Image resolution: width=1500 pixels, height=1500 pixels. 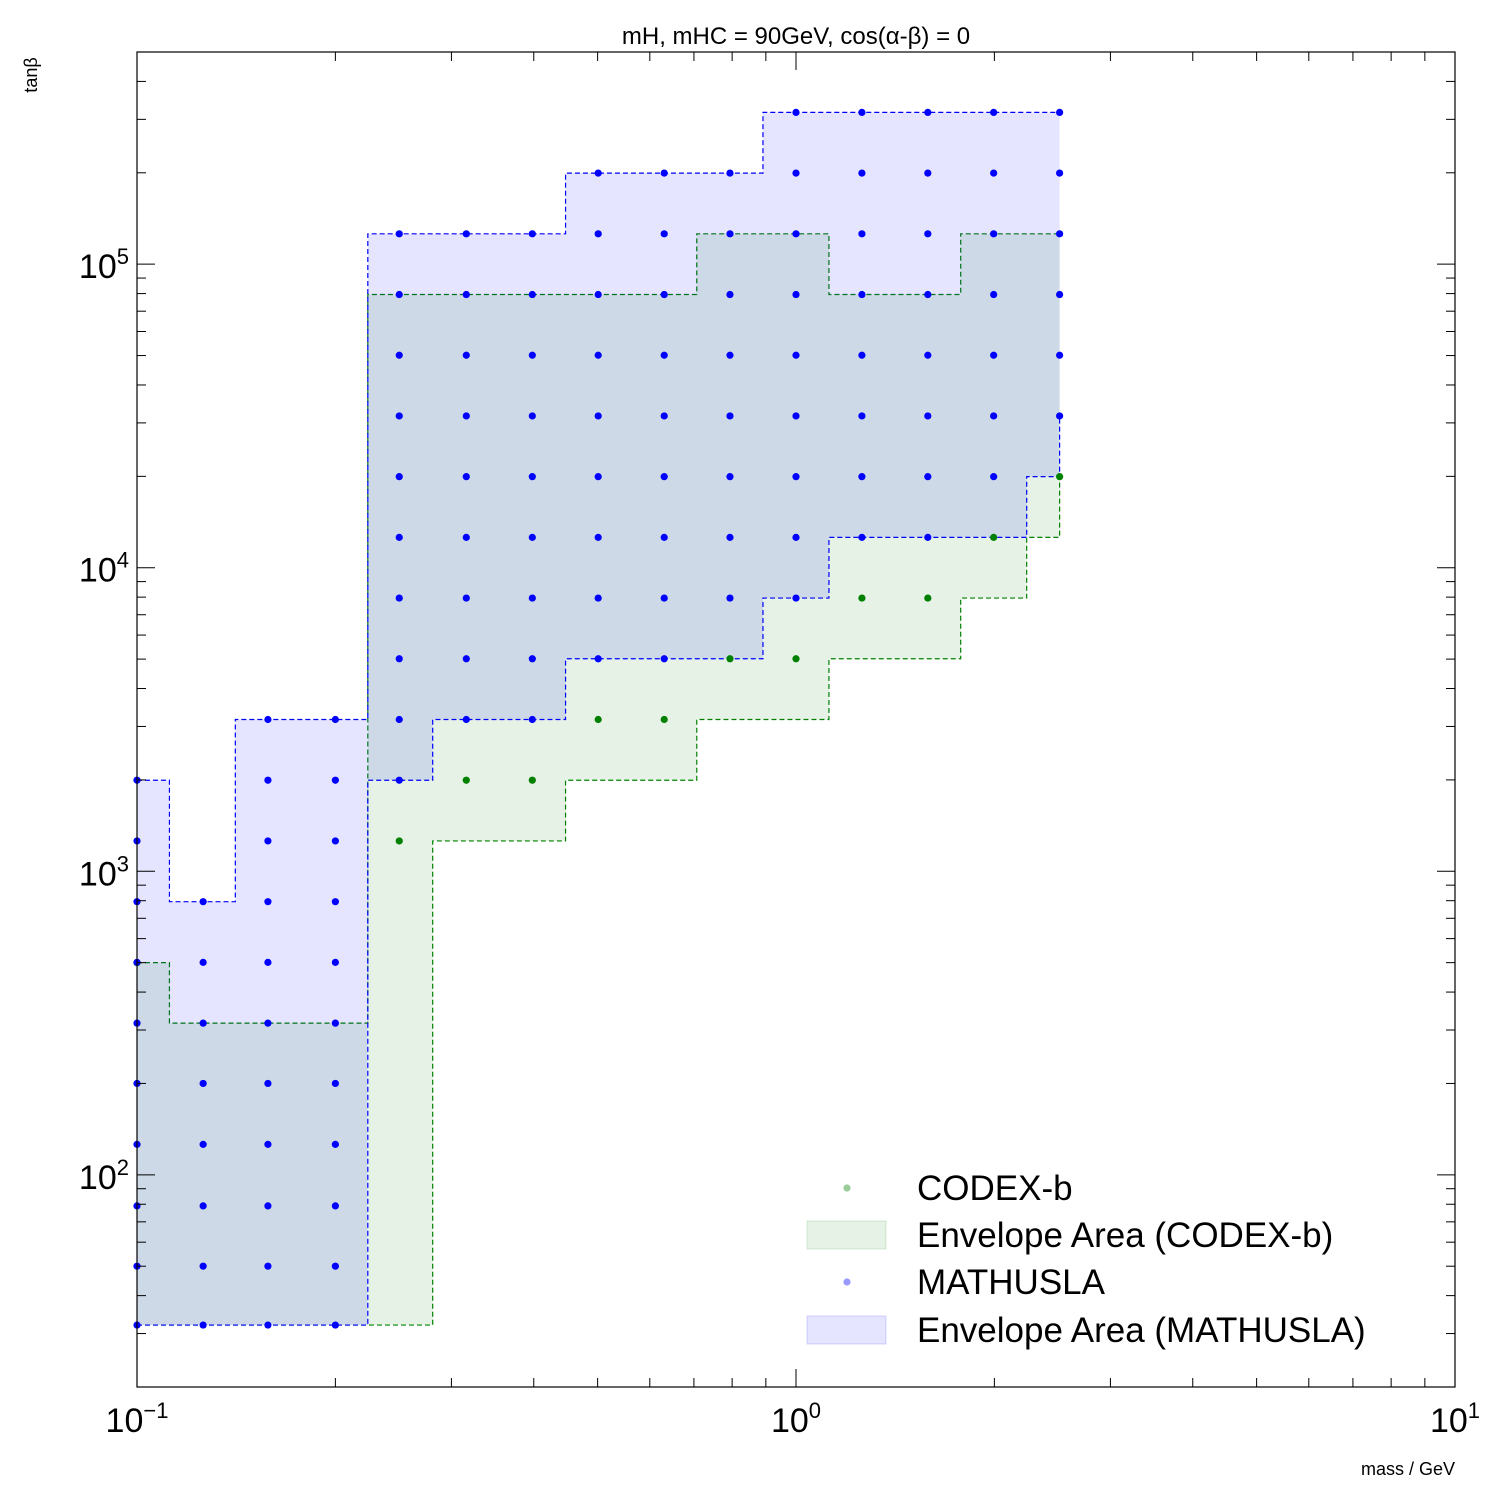 I want to click on chart-title: mH, mHC = 90GeV, cos(α-β) = 0, so click(x=796, y=36).